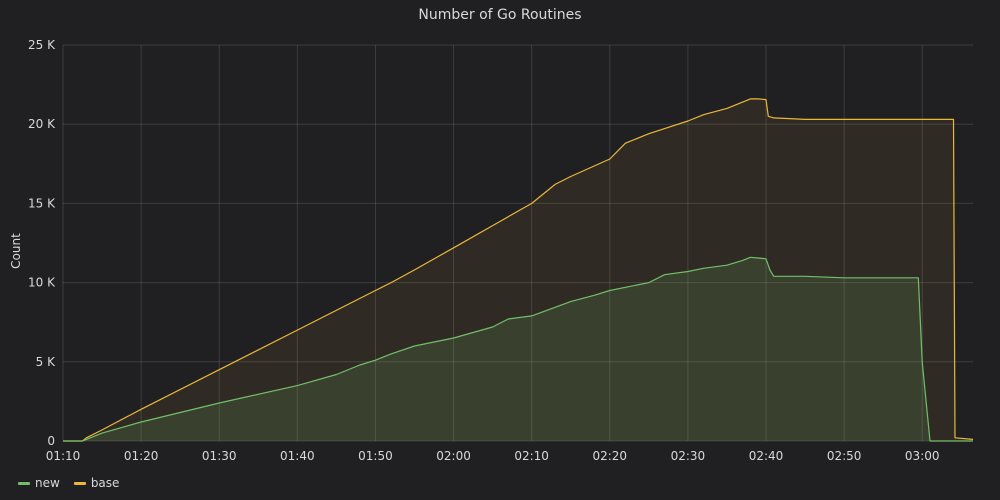  Describe the element at coordinates (68, 483) in the screenshot. I see `legend: new base` at that location.